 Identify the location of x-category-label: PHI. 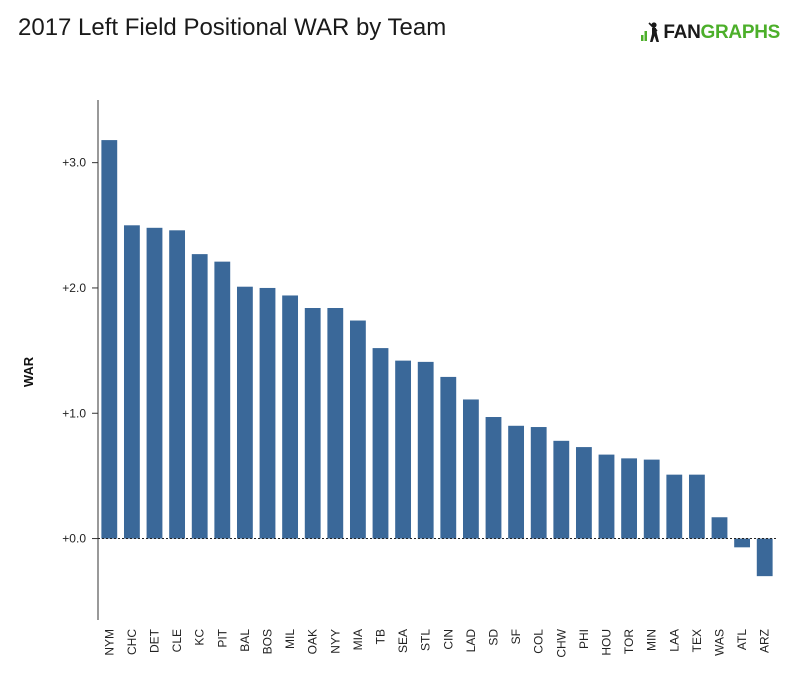
(584, 639).